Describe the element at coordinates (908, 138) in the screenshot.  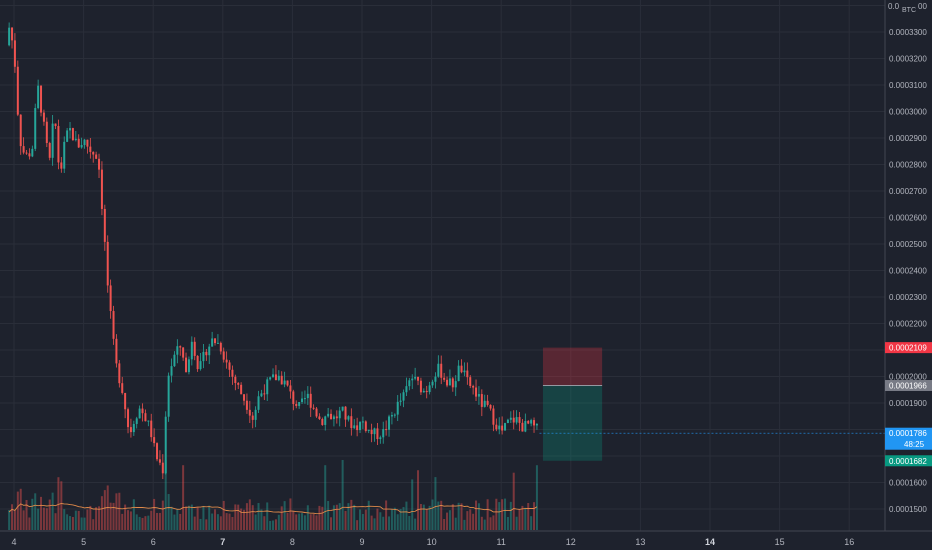
I see `price-tick-label: 0.0002900` at that location.